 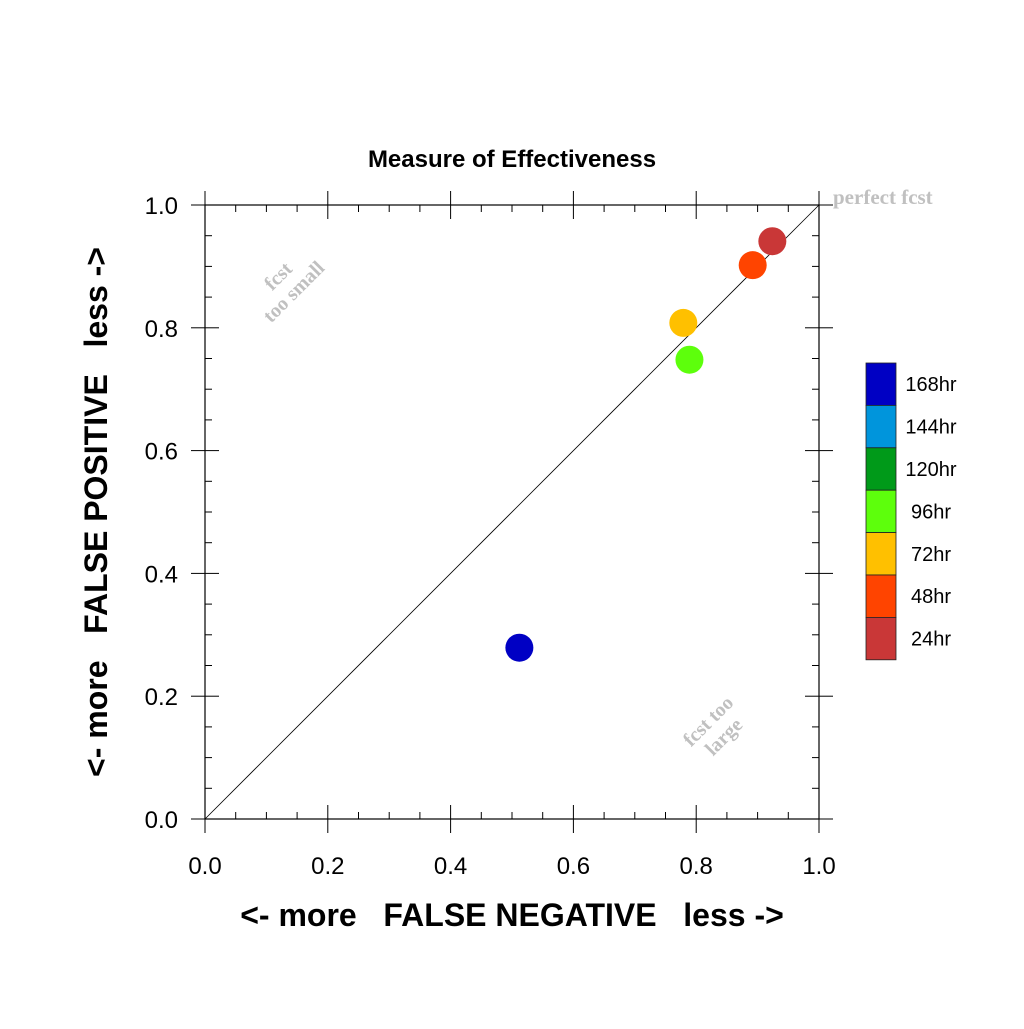 I want to click on y-axis-label: <- more FALSE POSITIVE less ->, so click(x=96, y=512).